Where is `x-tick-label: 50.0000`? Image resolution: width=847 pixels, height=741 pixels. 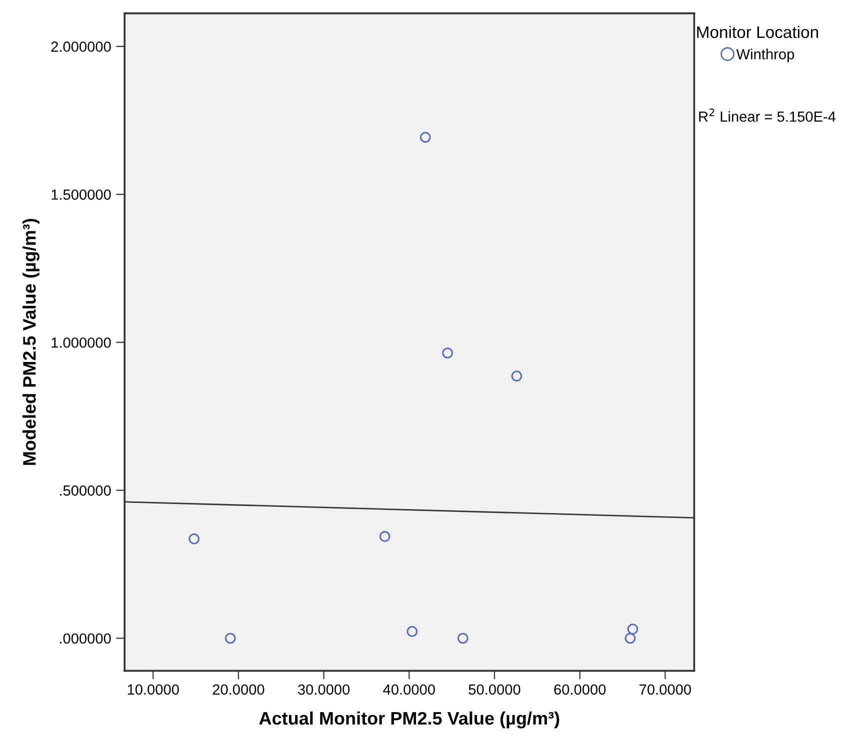
x-tick-label: 50.0000 is located at coordinates (494, 689).